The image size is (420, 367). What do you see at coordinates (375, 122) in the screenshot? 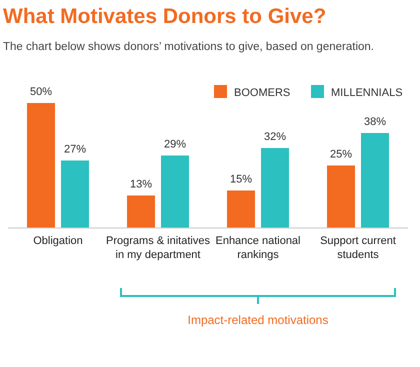
I see `data-label: 38%` at bounding box center [375, 122].